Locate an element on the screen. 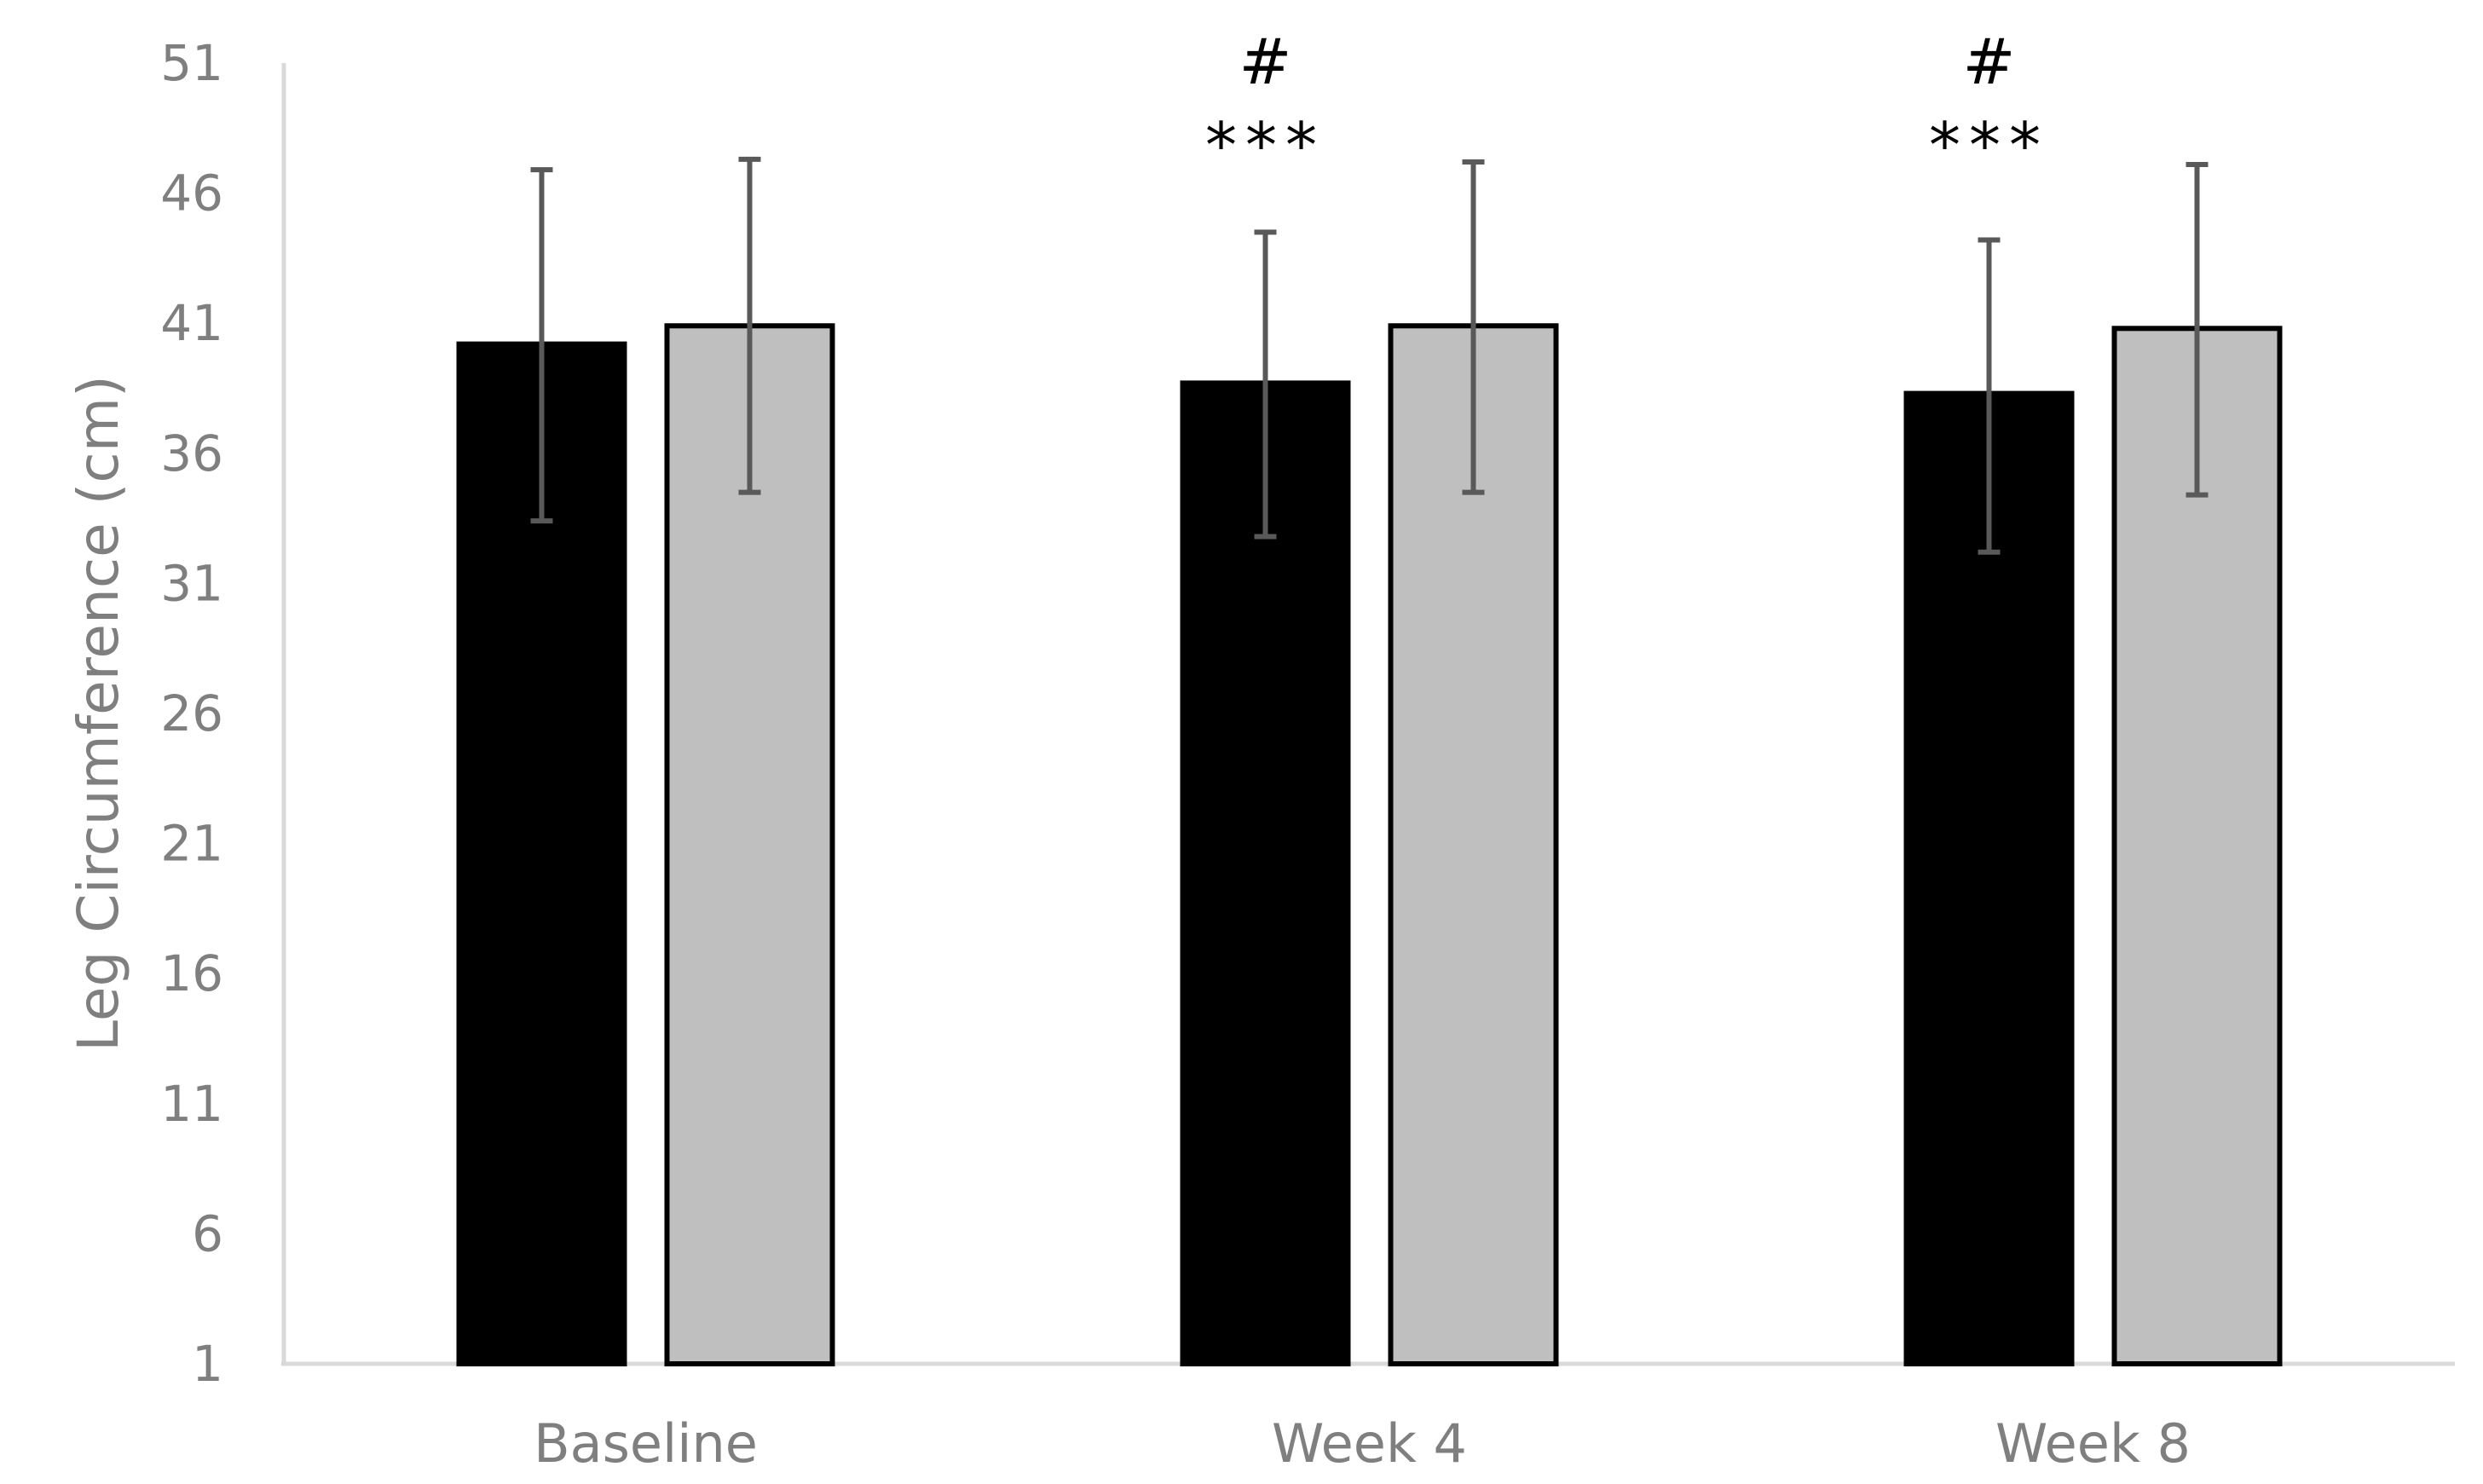  x-category-label: Week 8 is located at coordinates (2093, 1443).